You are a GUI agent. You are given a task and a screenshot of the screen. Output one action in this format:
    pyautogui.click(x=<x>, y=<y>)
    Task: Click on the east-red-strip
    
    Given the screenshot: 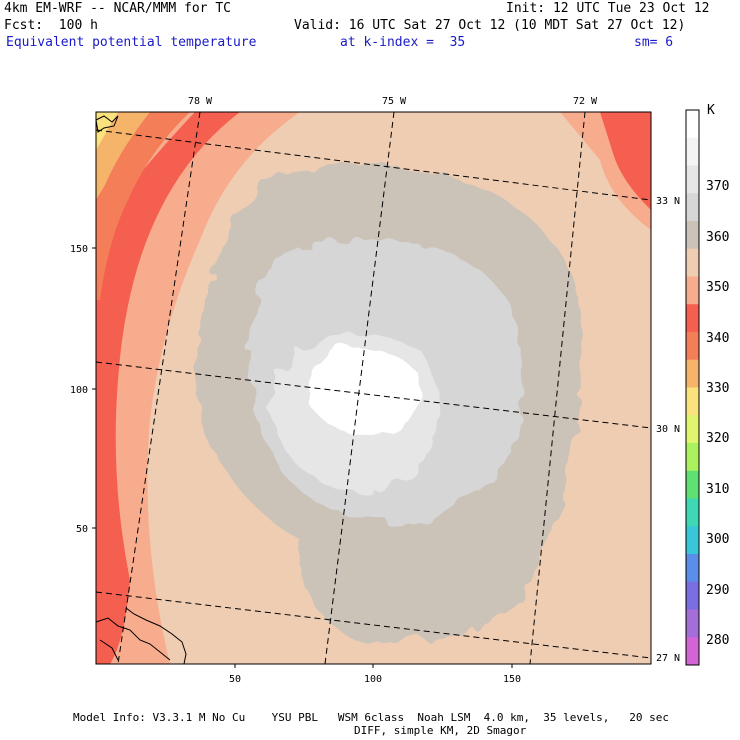 What is the action you would take?
    pyautogui.click(x=625, y=161)
    